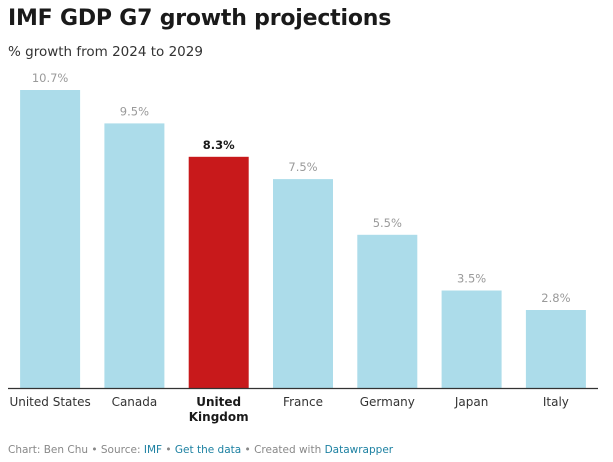  Describe the element at coordinates (387, 402) in the screenshot. I see `x-axis-label: Germany` at that location.